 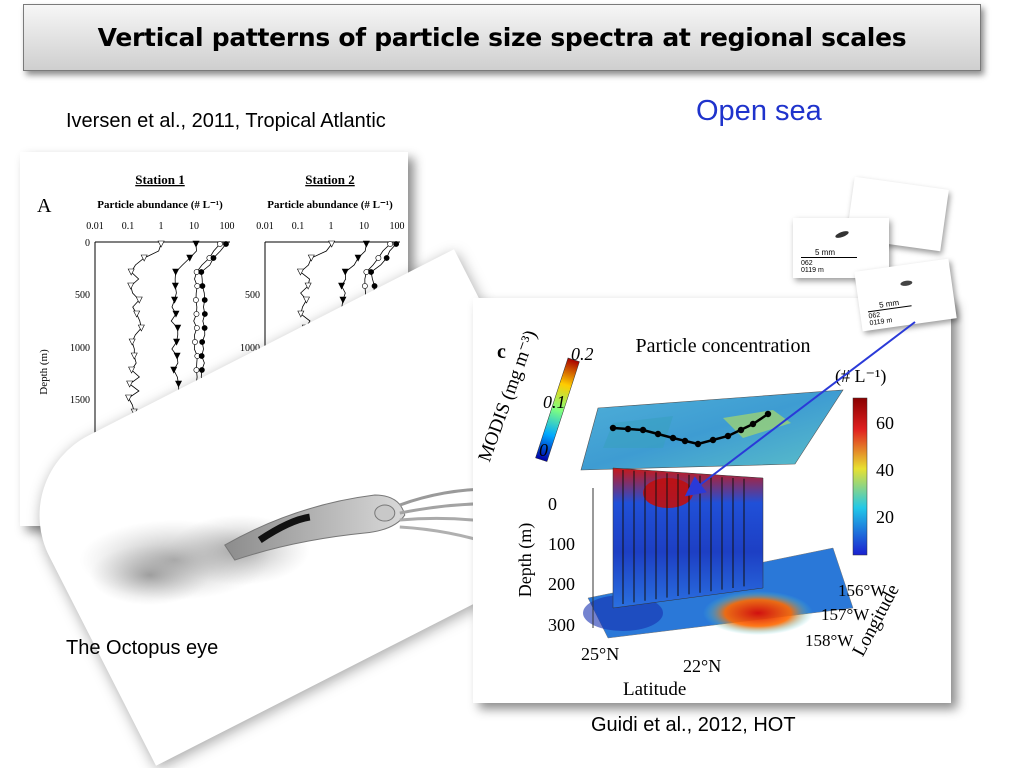 I want to click on s1-xtick-5: 100, so click(x=227, y=226).